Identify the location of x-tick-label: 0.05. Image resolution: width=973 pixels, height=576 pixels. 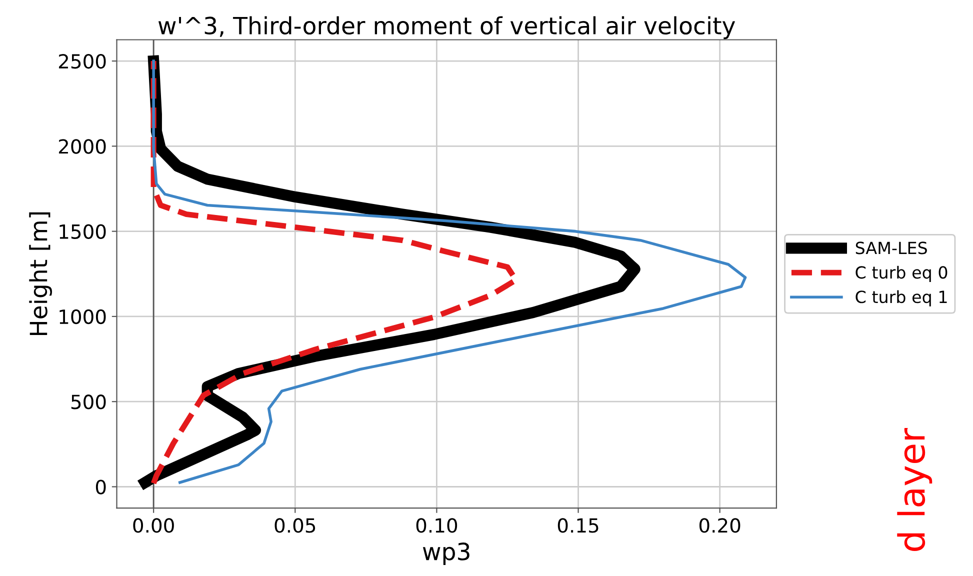
(295, 525).